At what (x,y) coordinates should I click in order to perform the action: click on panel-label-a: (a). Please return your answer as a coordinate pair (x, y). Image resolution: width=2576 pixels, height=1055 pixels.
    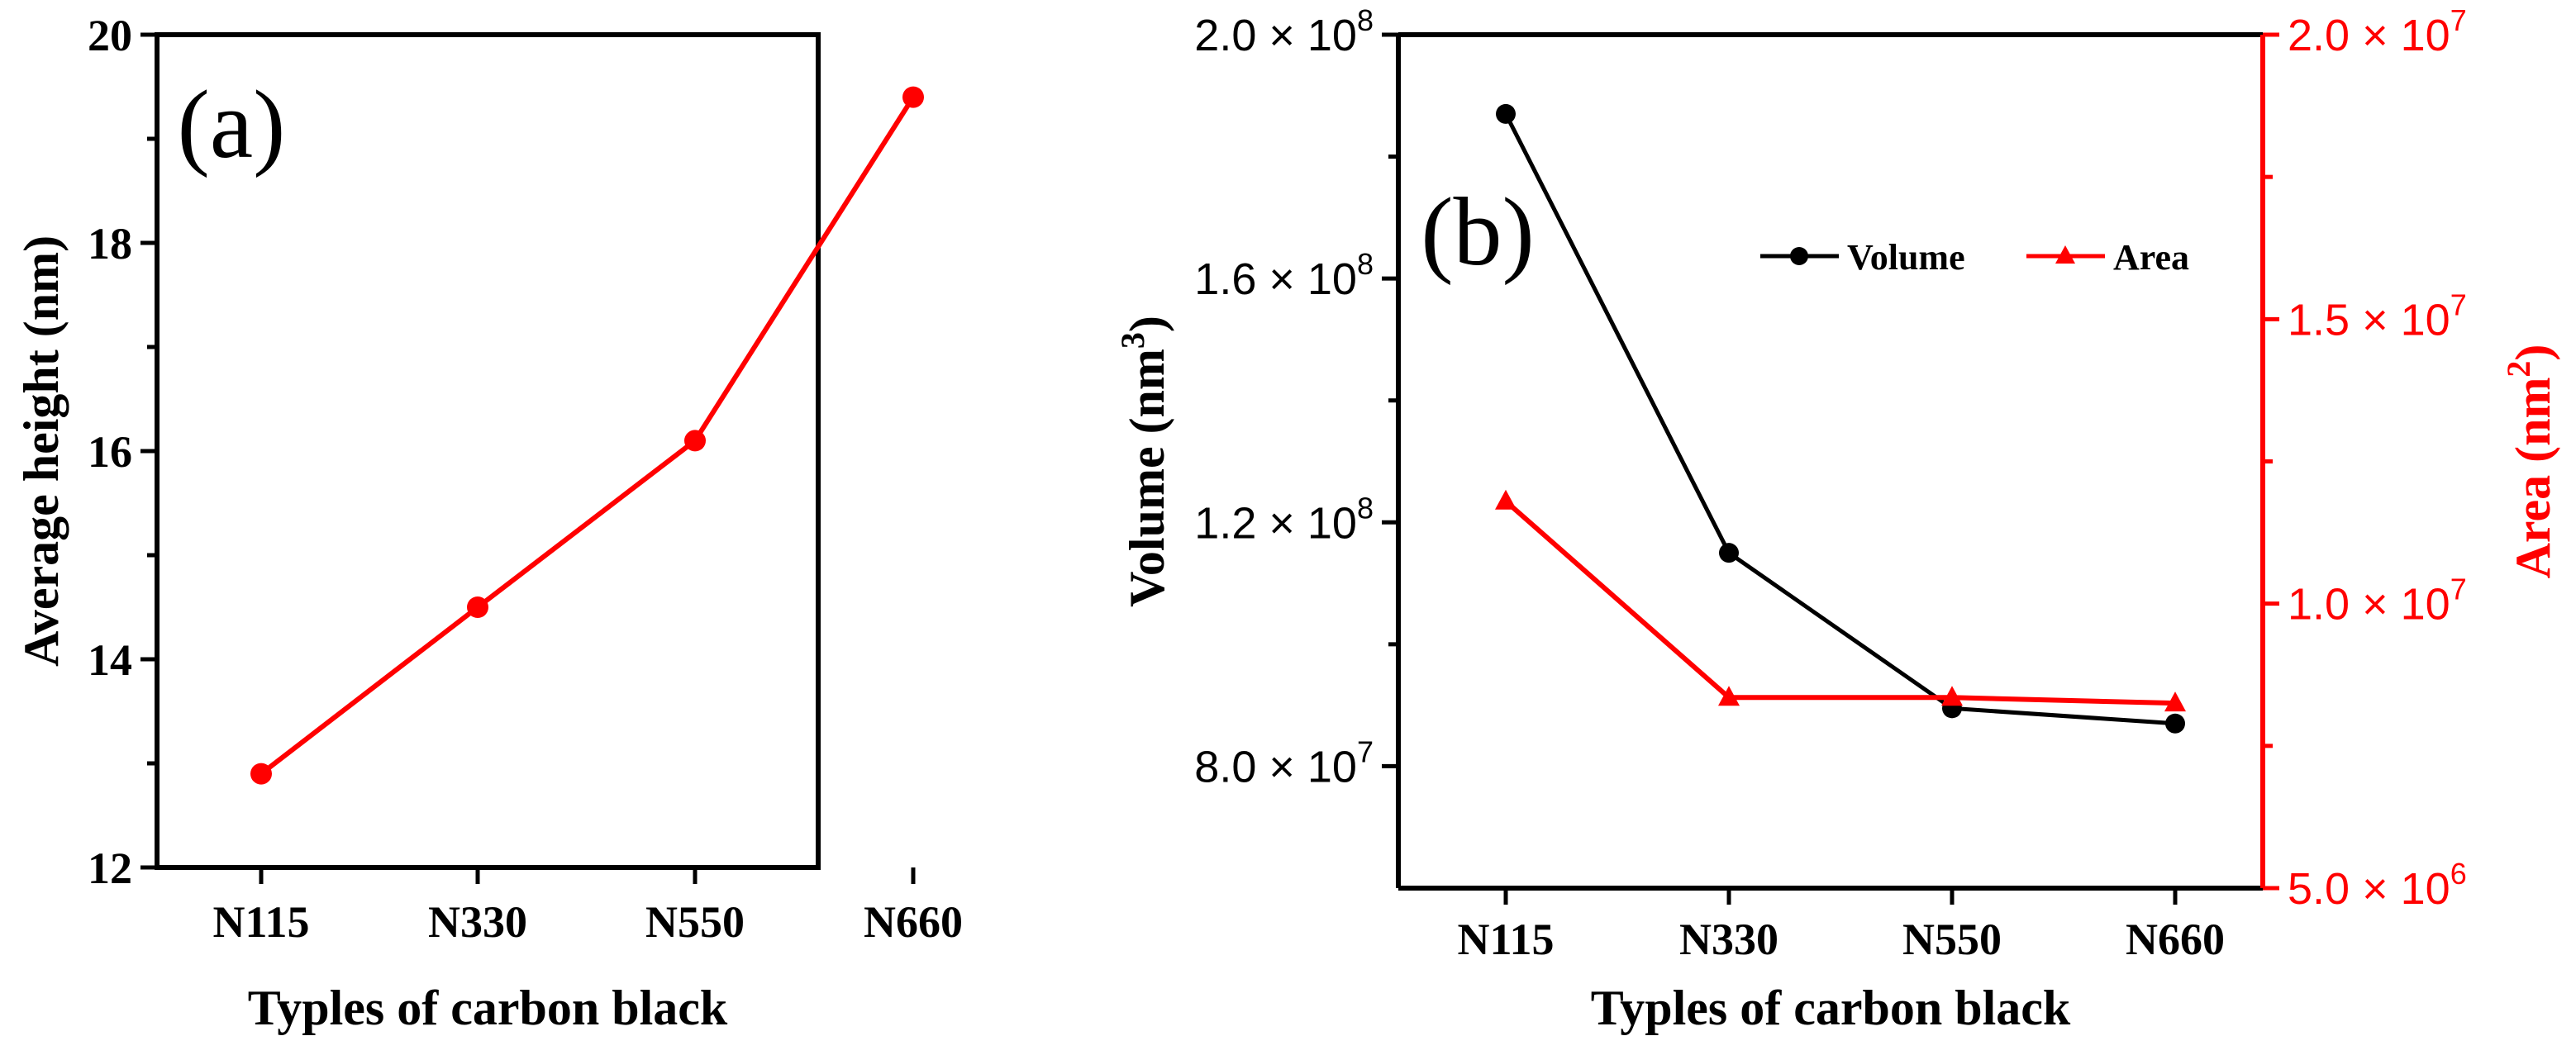
    Looking at the image, I should click on (232, 124).